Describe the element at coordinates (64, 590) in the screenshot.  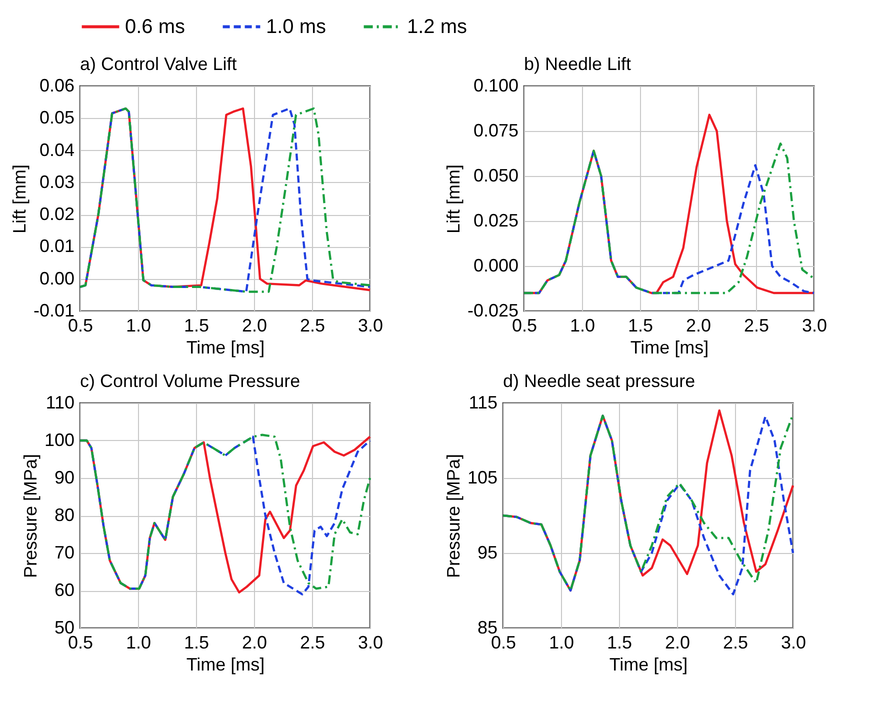
I see `y-tick-label: 60` at that location.